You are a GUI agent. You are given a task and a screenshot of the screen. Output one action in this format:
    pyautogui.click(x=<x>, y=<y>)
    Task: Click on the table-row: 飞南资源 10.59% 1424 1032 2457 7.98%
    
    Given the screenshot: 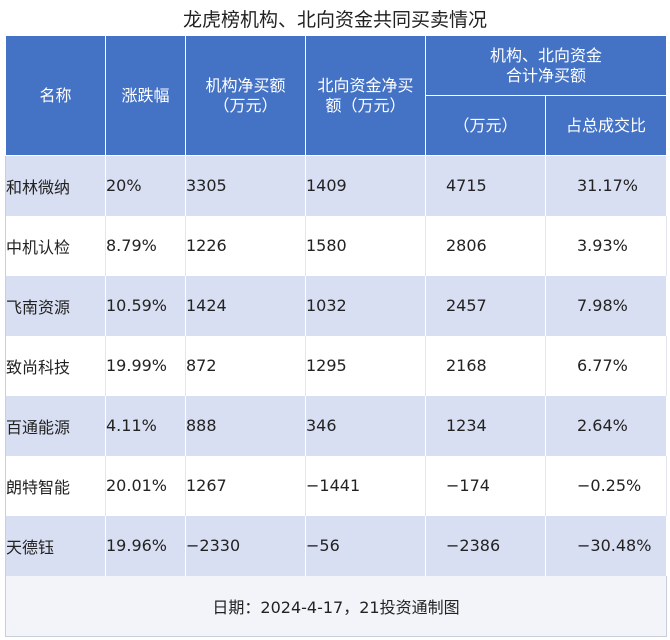 What is the action you would take?
    pyautogui.click(x=336, y=305)
    